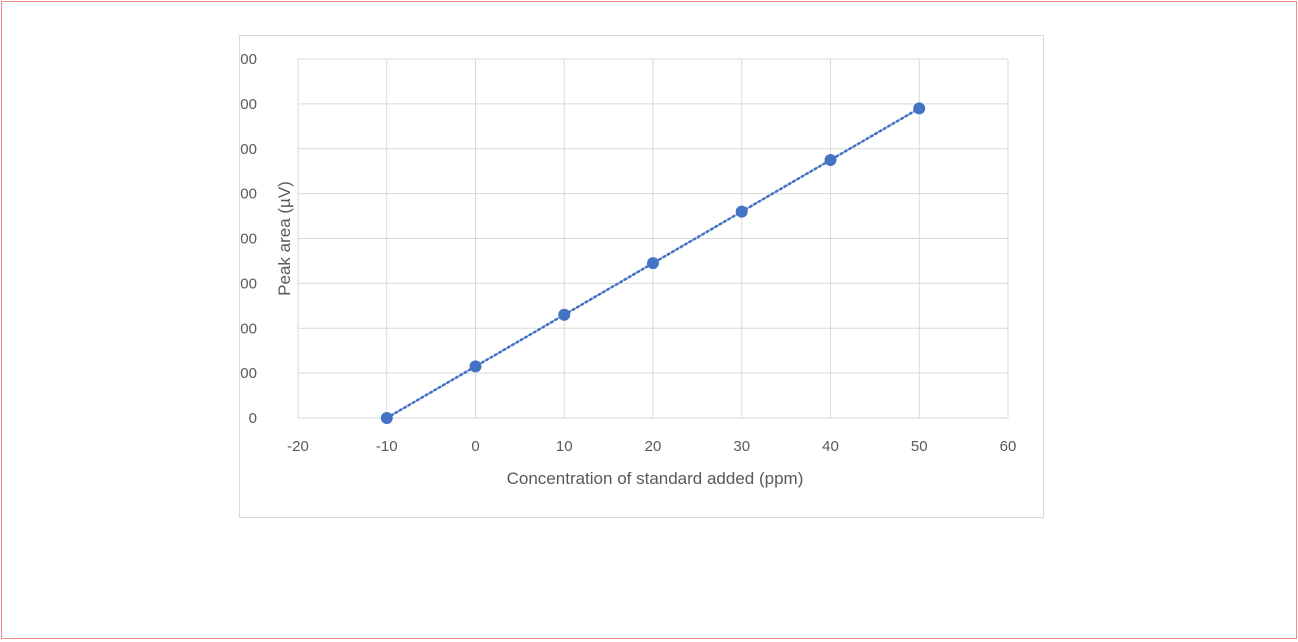 The height and width of the screenshot is (642, 1298). I want to click on x-tick-label: 40, so click(830, 446).